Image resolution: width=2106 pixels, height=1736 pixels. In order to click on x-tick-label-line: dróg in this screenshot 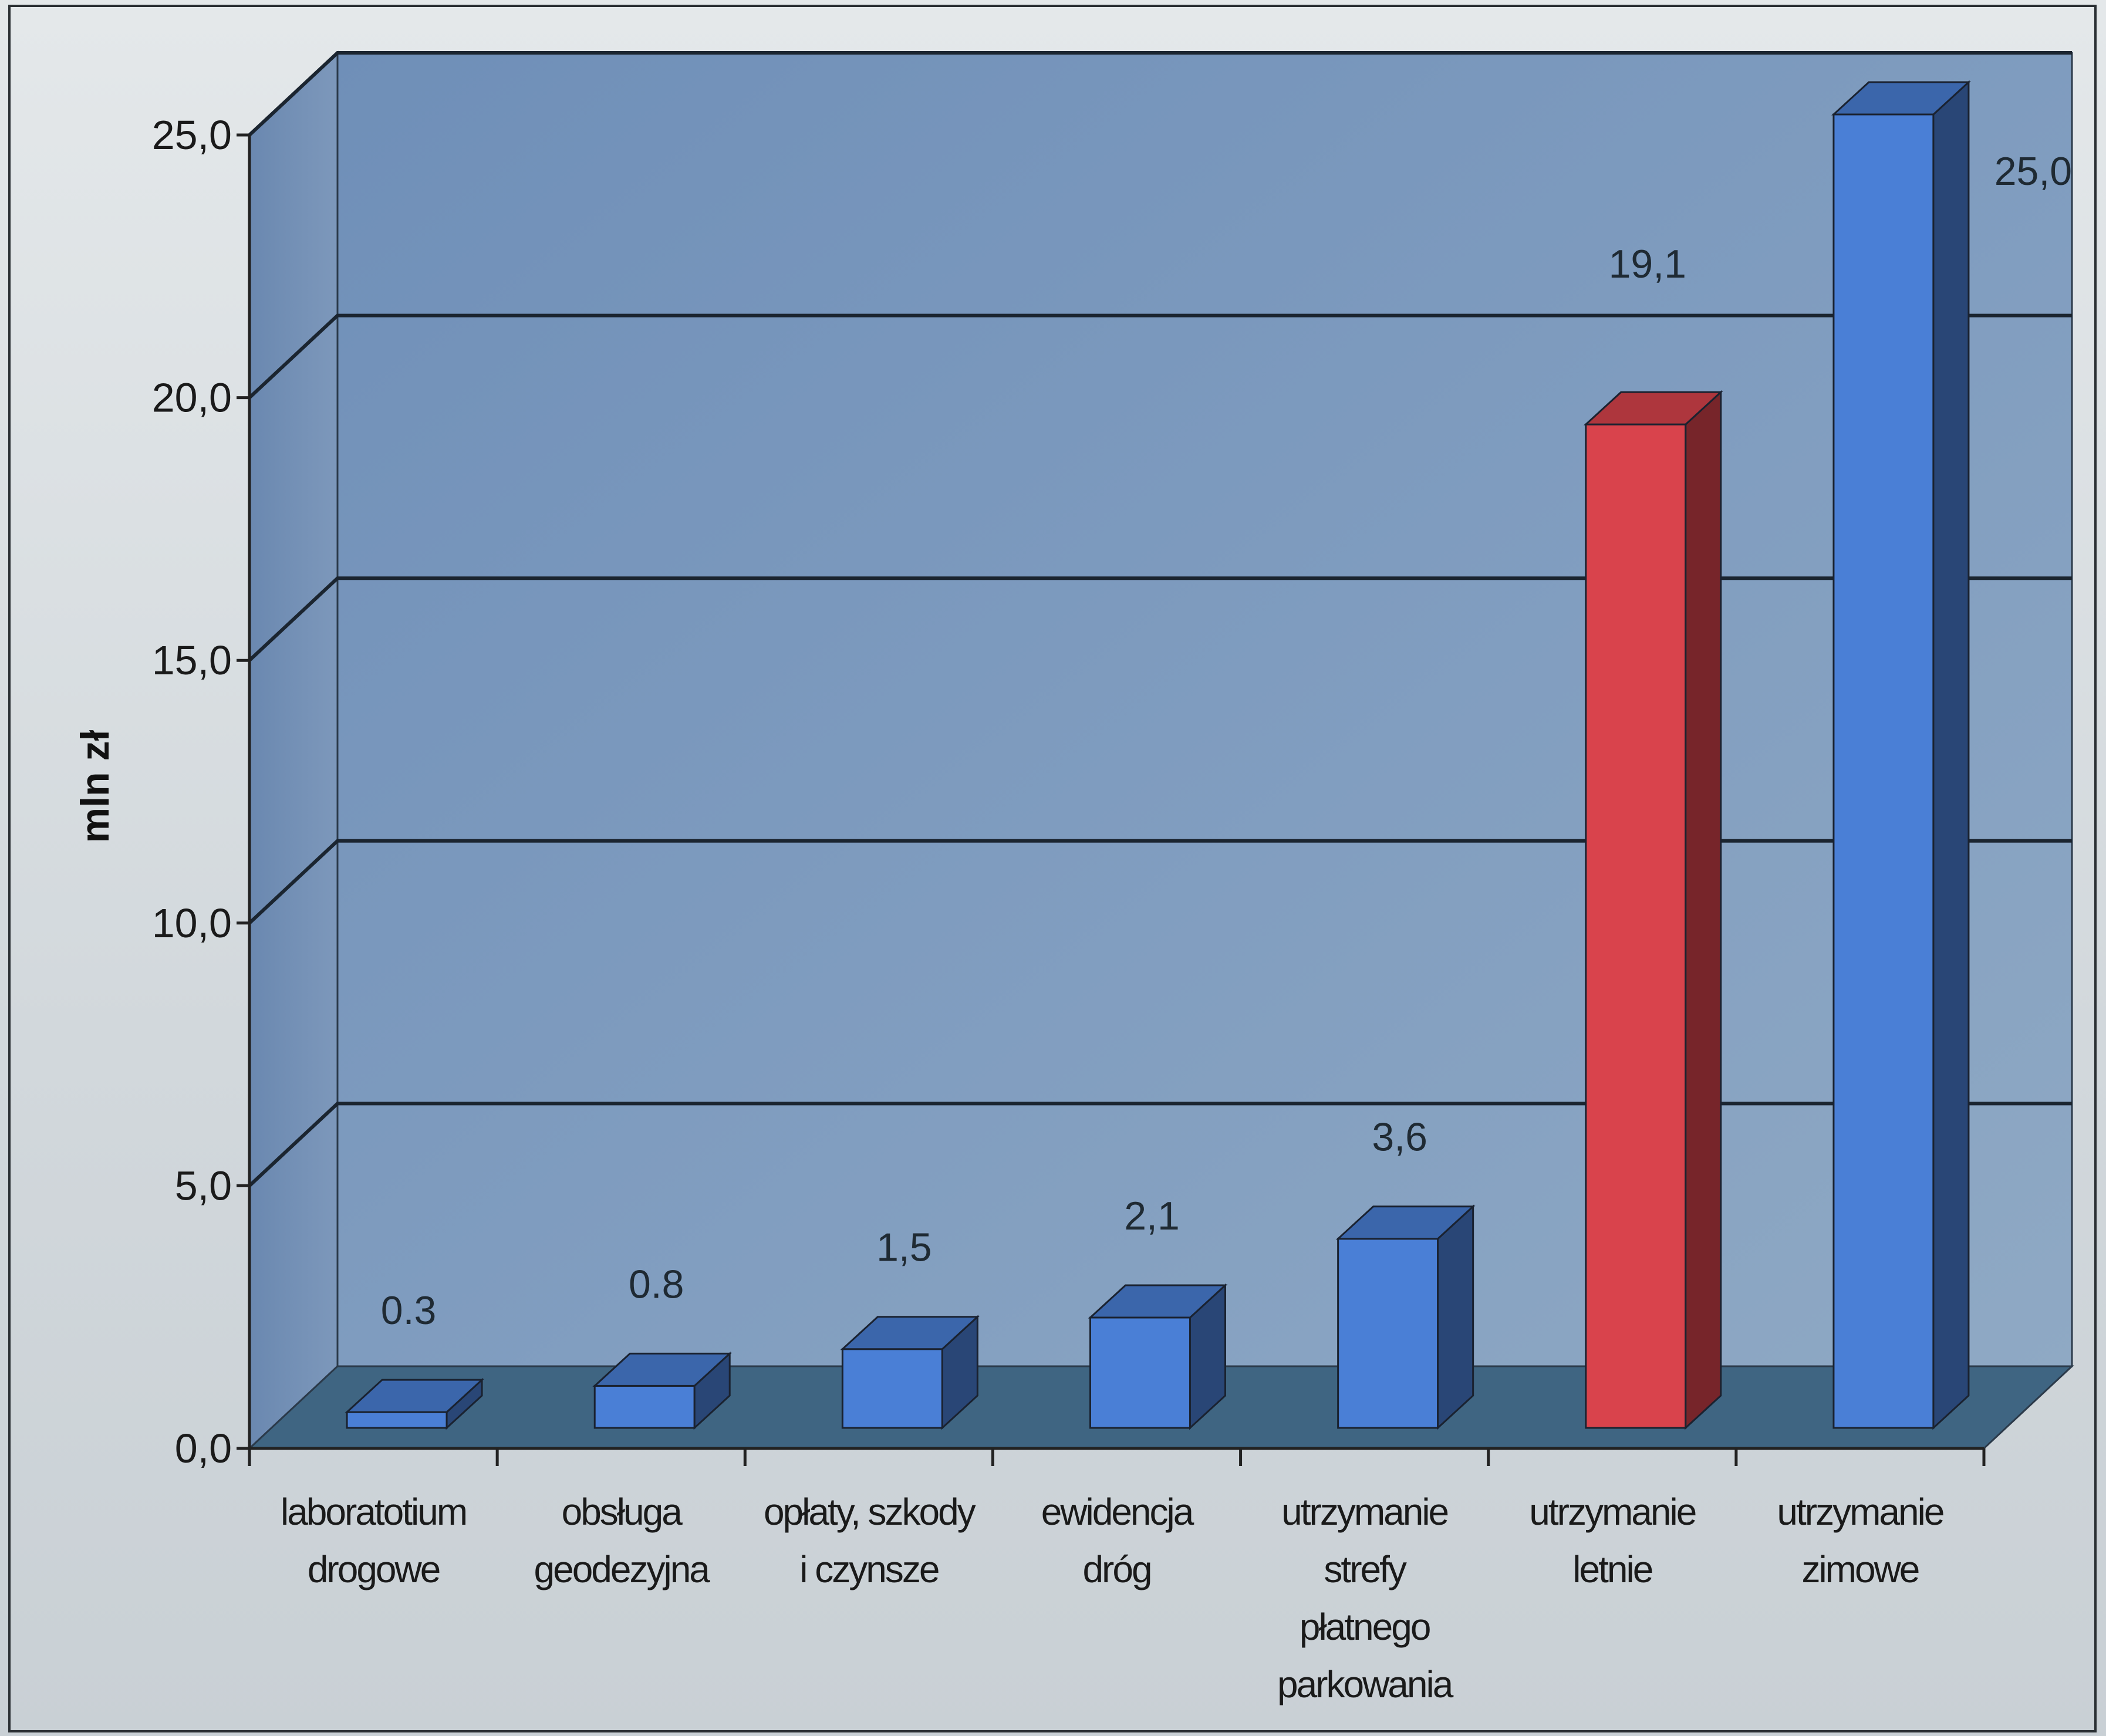, I will do `click(1116, 1569)`.